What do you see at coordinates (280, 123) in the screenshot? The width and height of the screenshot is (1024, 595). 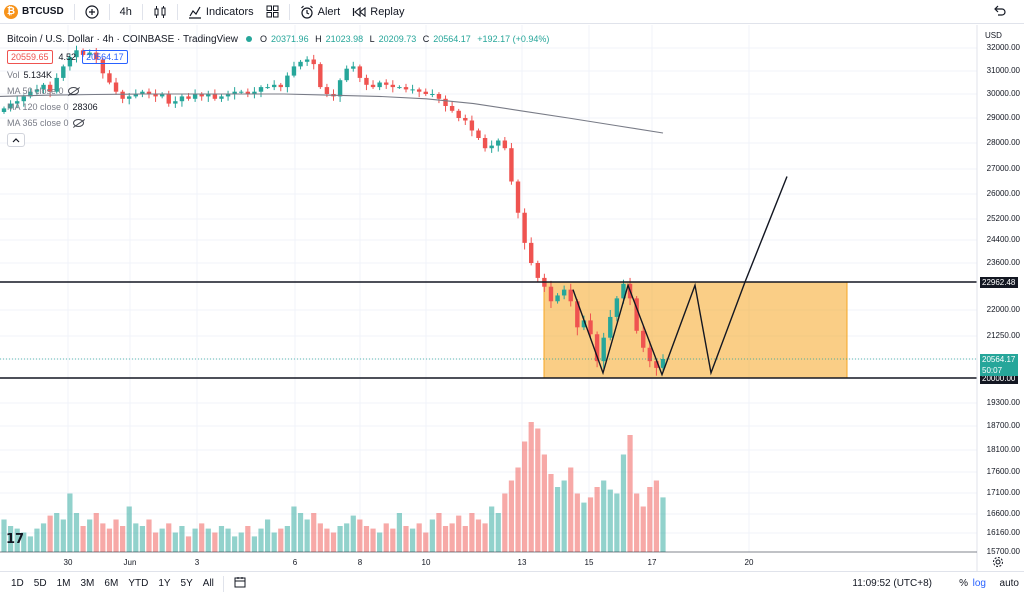 I see `ma365-indicator-row: MA 365 close 0` at bounding box center [280, 123].